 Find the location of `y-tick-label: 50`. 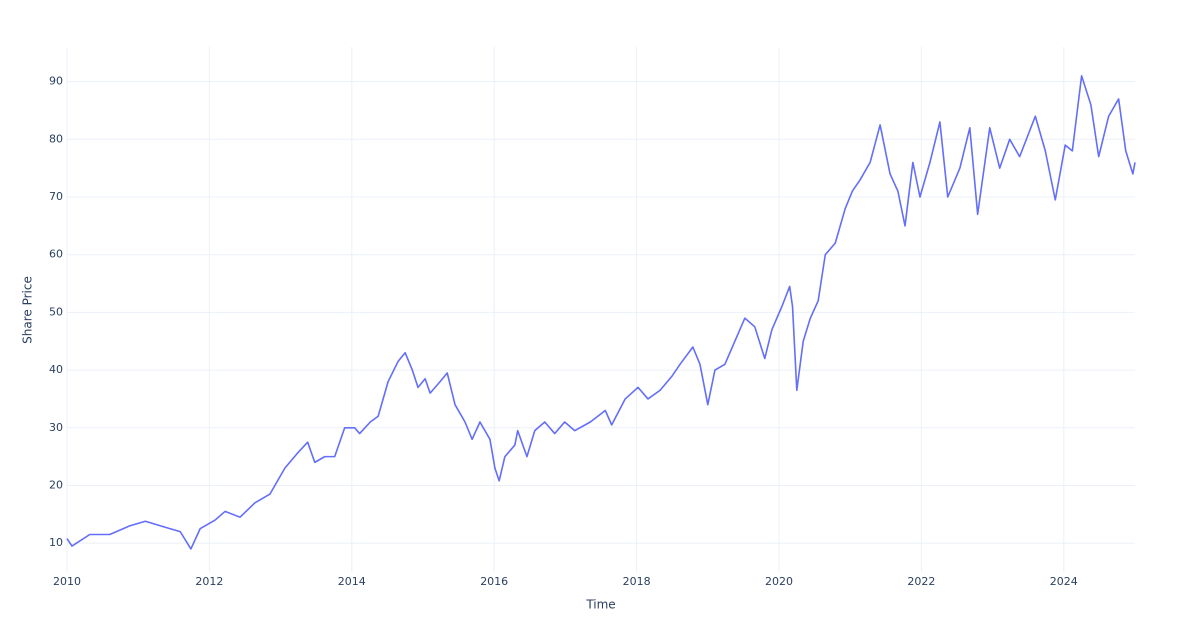

y-tick-label: 50 is located at coordinates (56, 311).